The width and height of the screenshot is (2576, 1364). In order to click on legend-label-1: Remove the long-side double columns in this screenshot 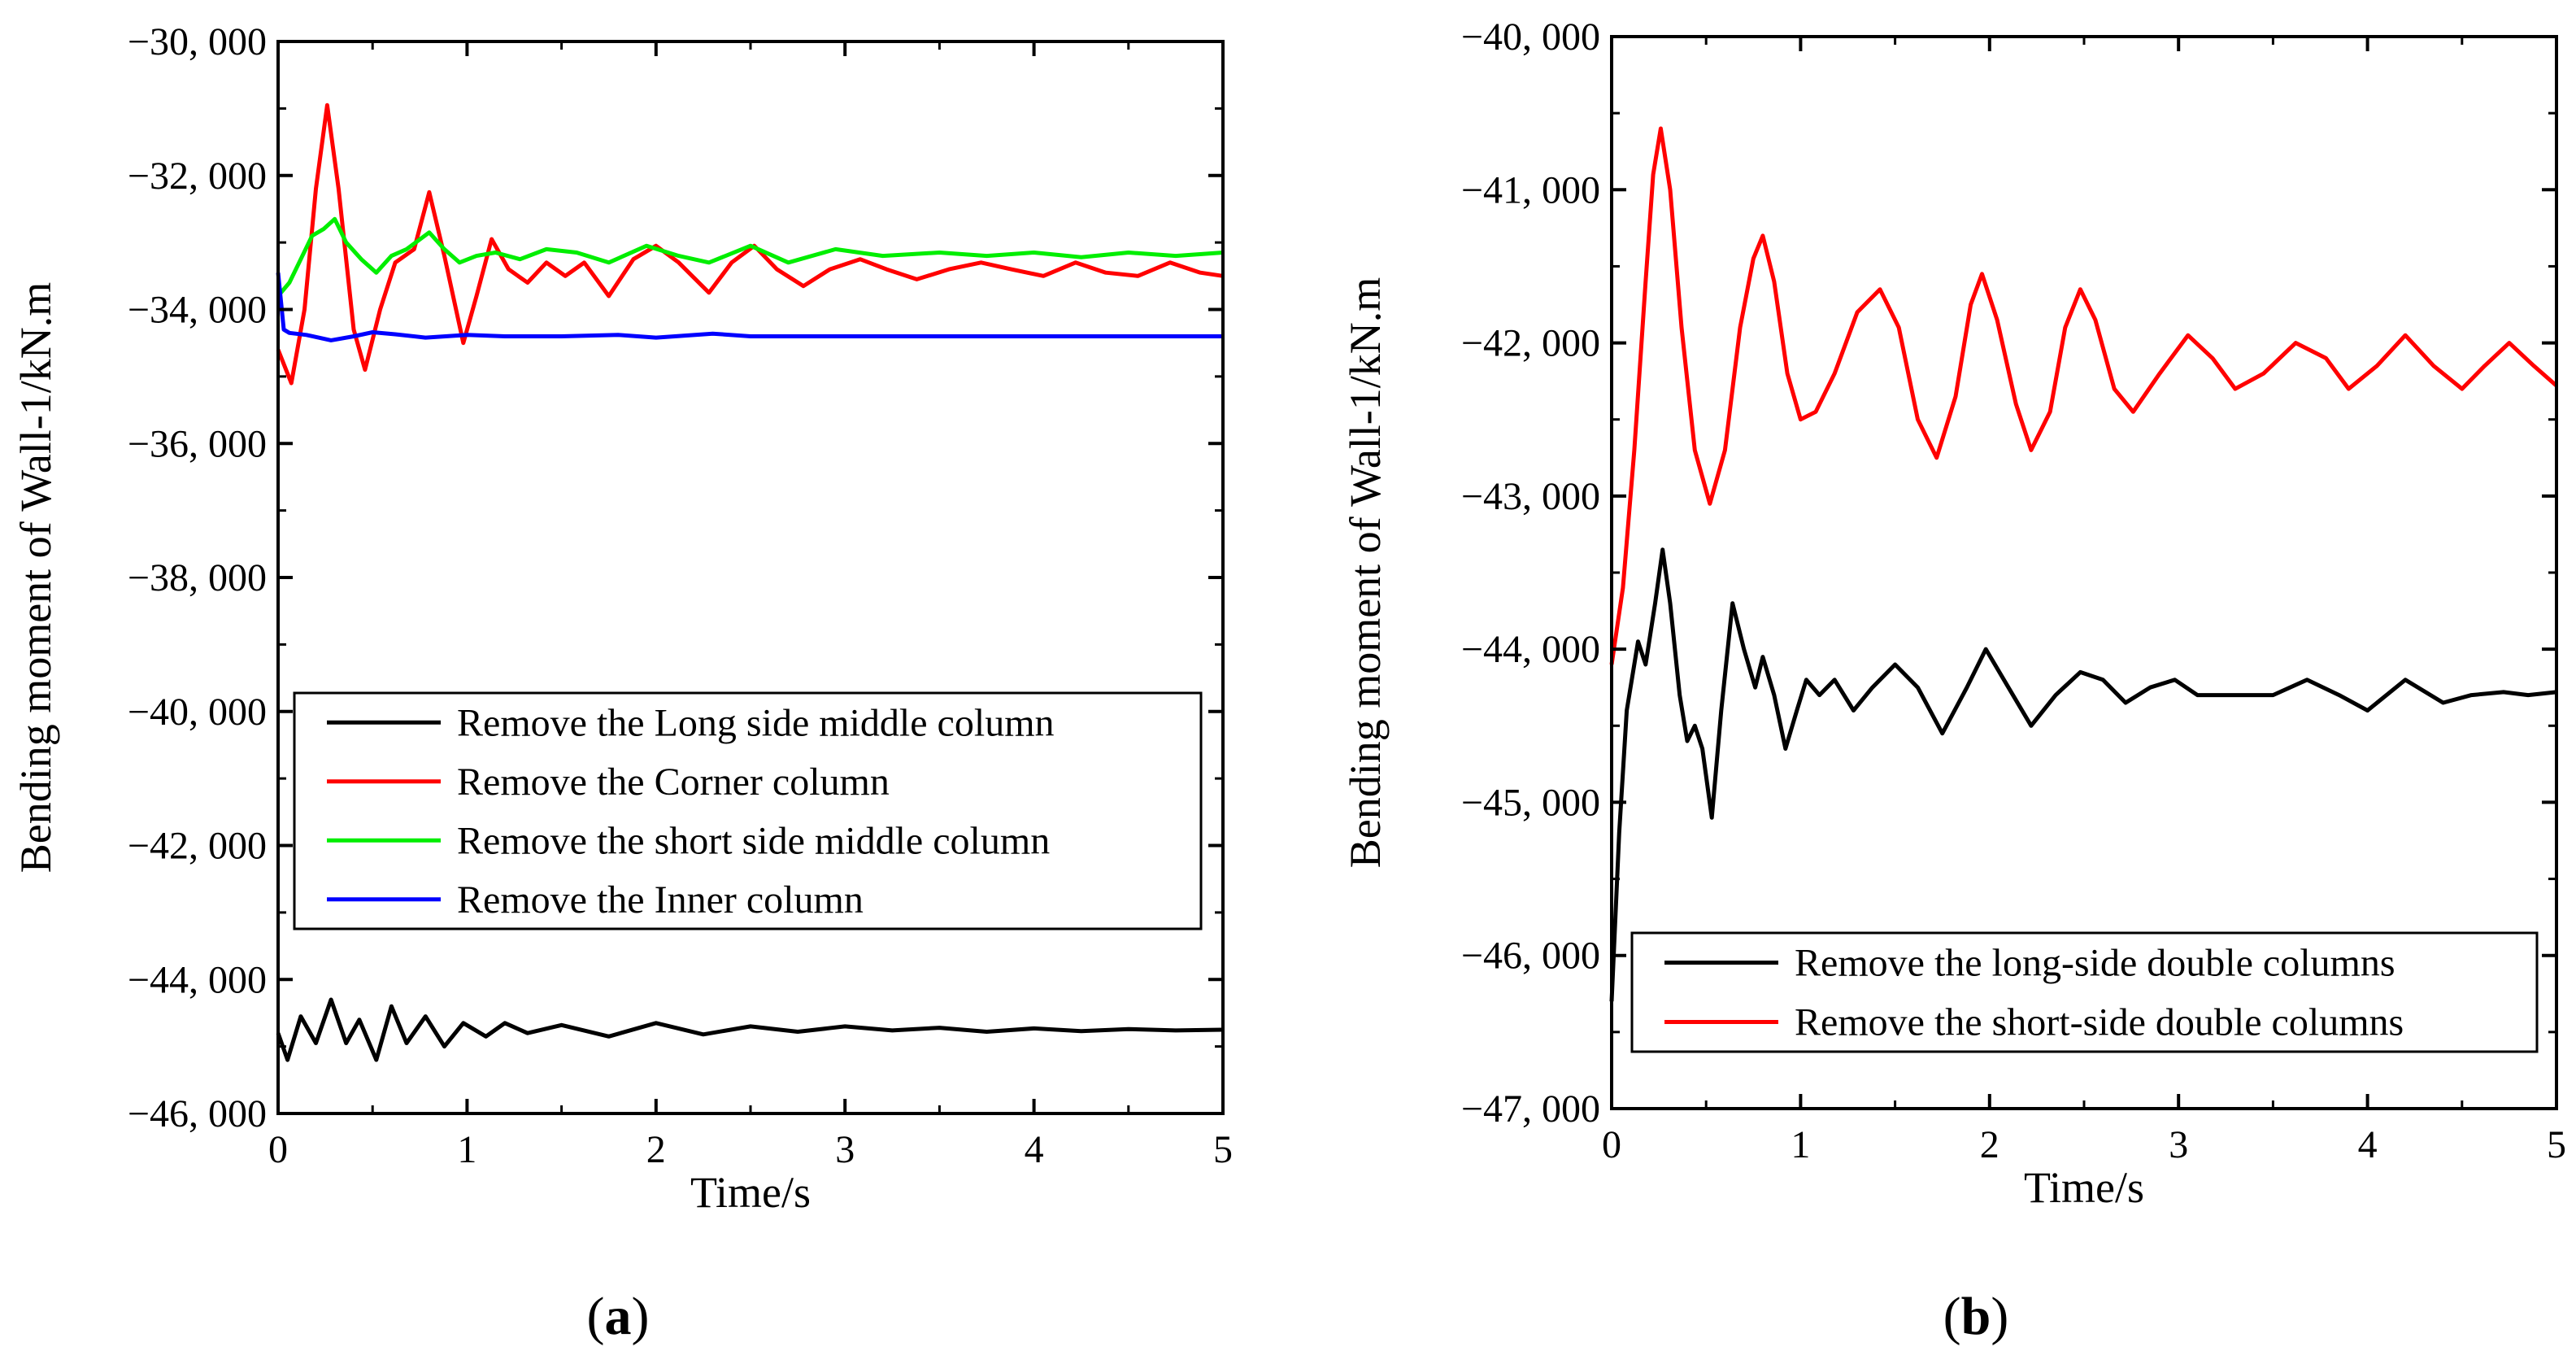, I will do `click(2095, 964)`.